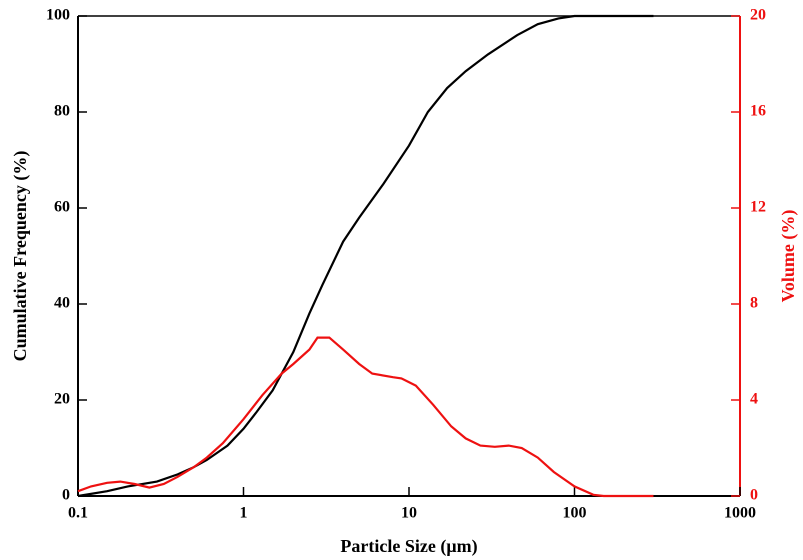 The image size is (803, 560). Describe the element at coordinates (754, 399) in the screenshot. I see `y2-tick-label: 4` at that location.